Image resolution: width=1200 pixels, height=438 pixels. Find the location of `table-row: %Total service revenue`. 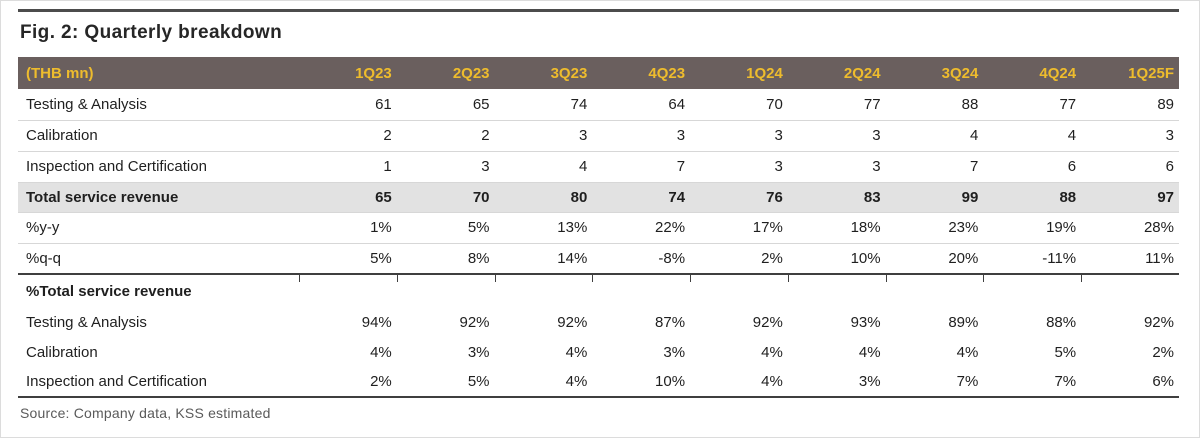

table-row: %Total service revenue is located at coordinates (598, 290).